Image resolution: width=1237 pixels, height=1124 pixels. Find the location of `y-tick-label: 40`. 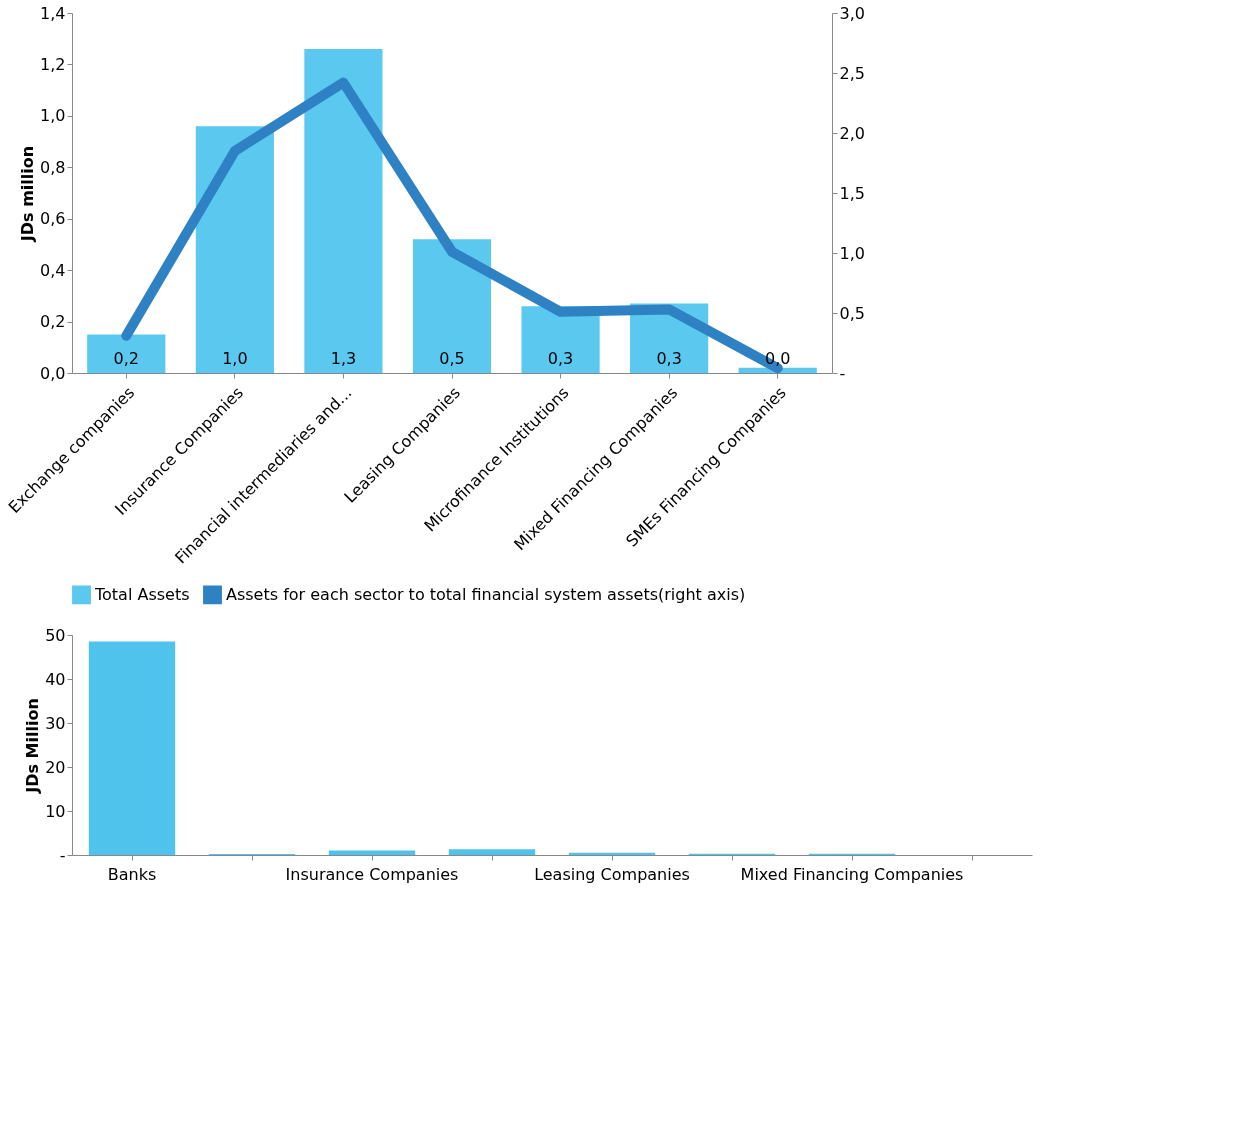

y-tick-label: 40 is located at coordinates (55, 679).